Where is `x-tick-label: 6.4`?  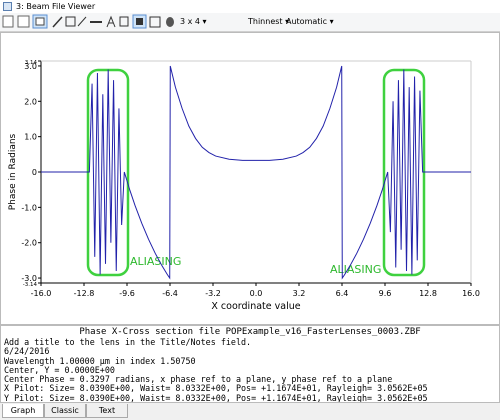
x-tick-label: 6.4 is located at coordinates (342, 293).